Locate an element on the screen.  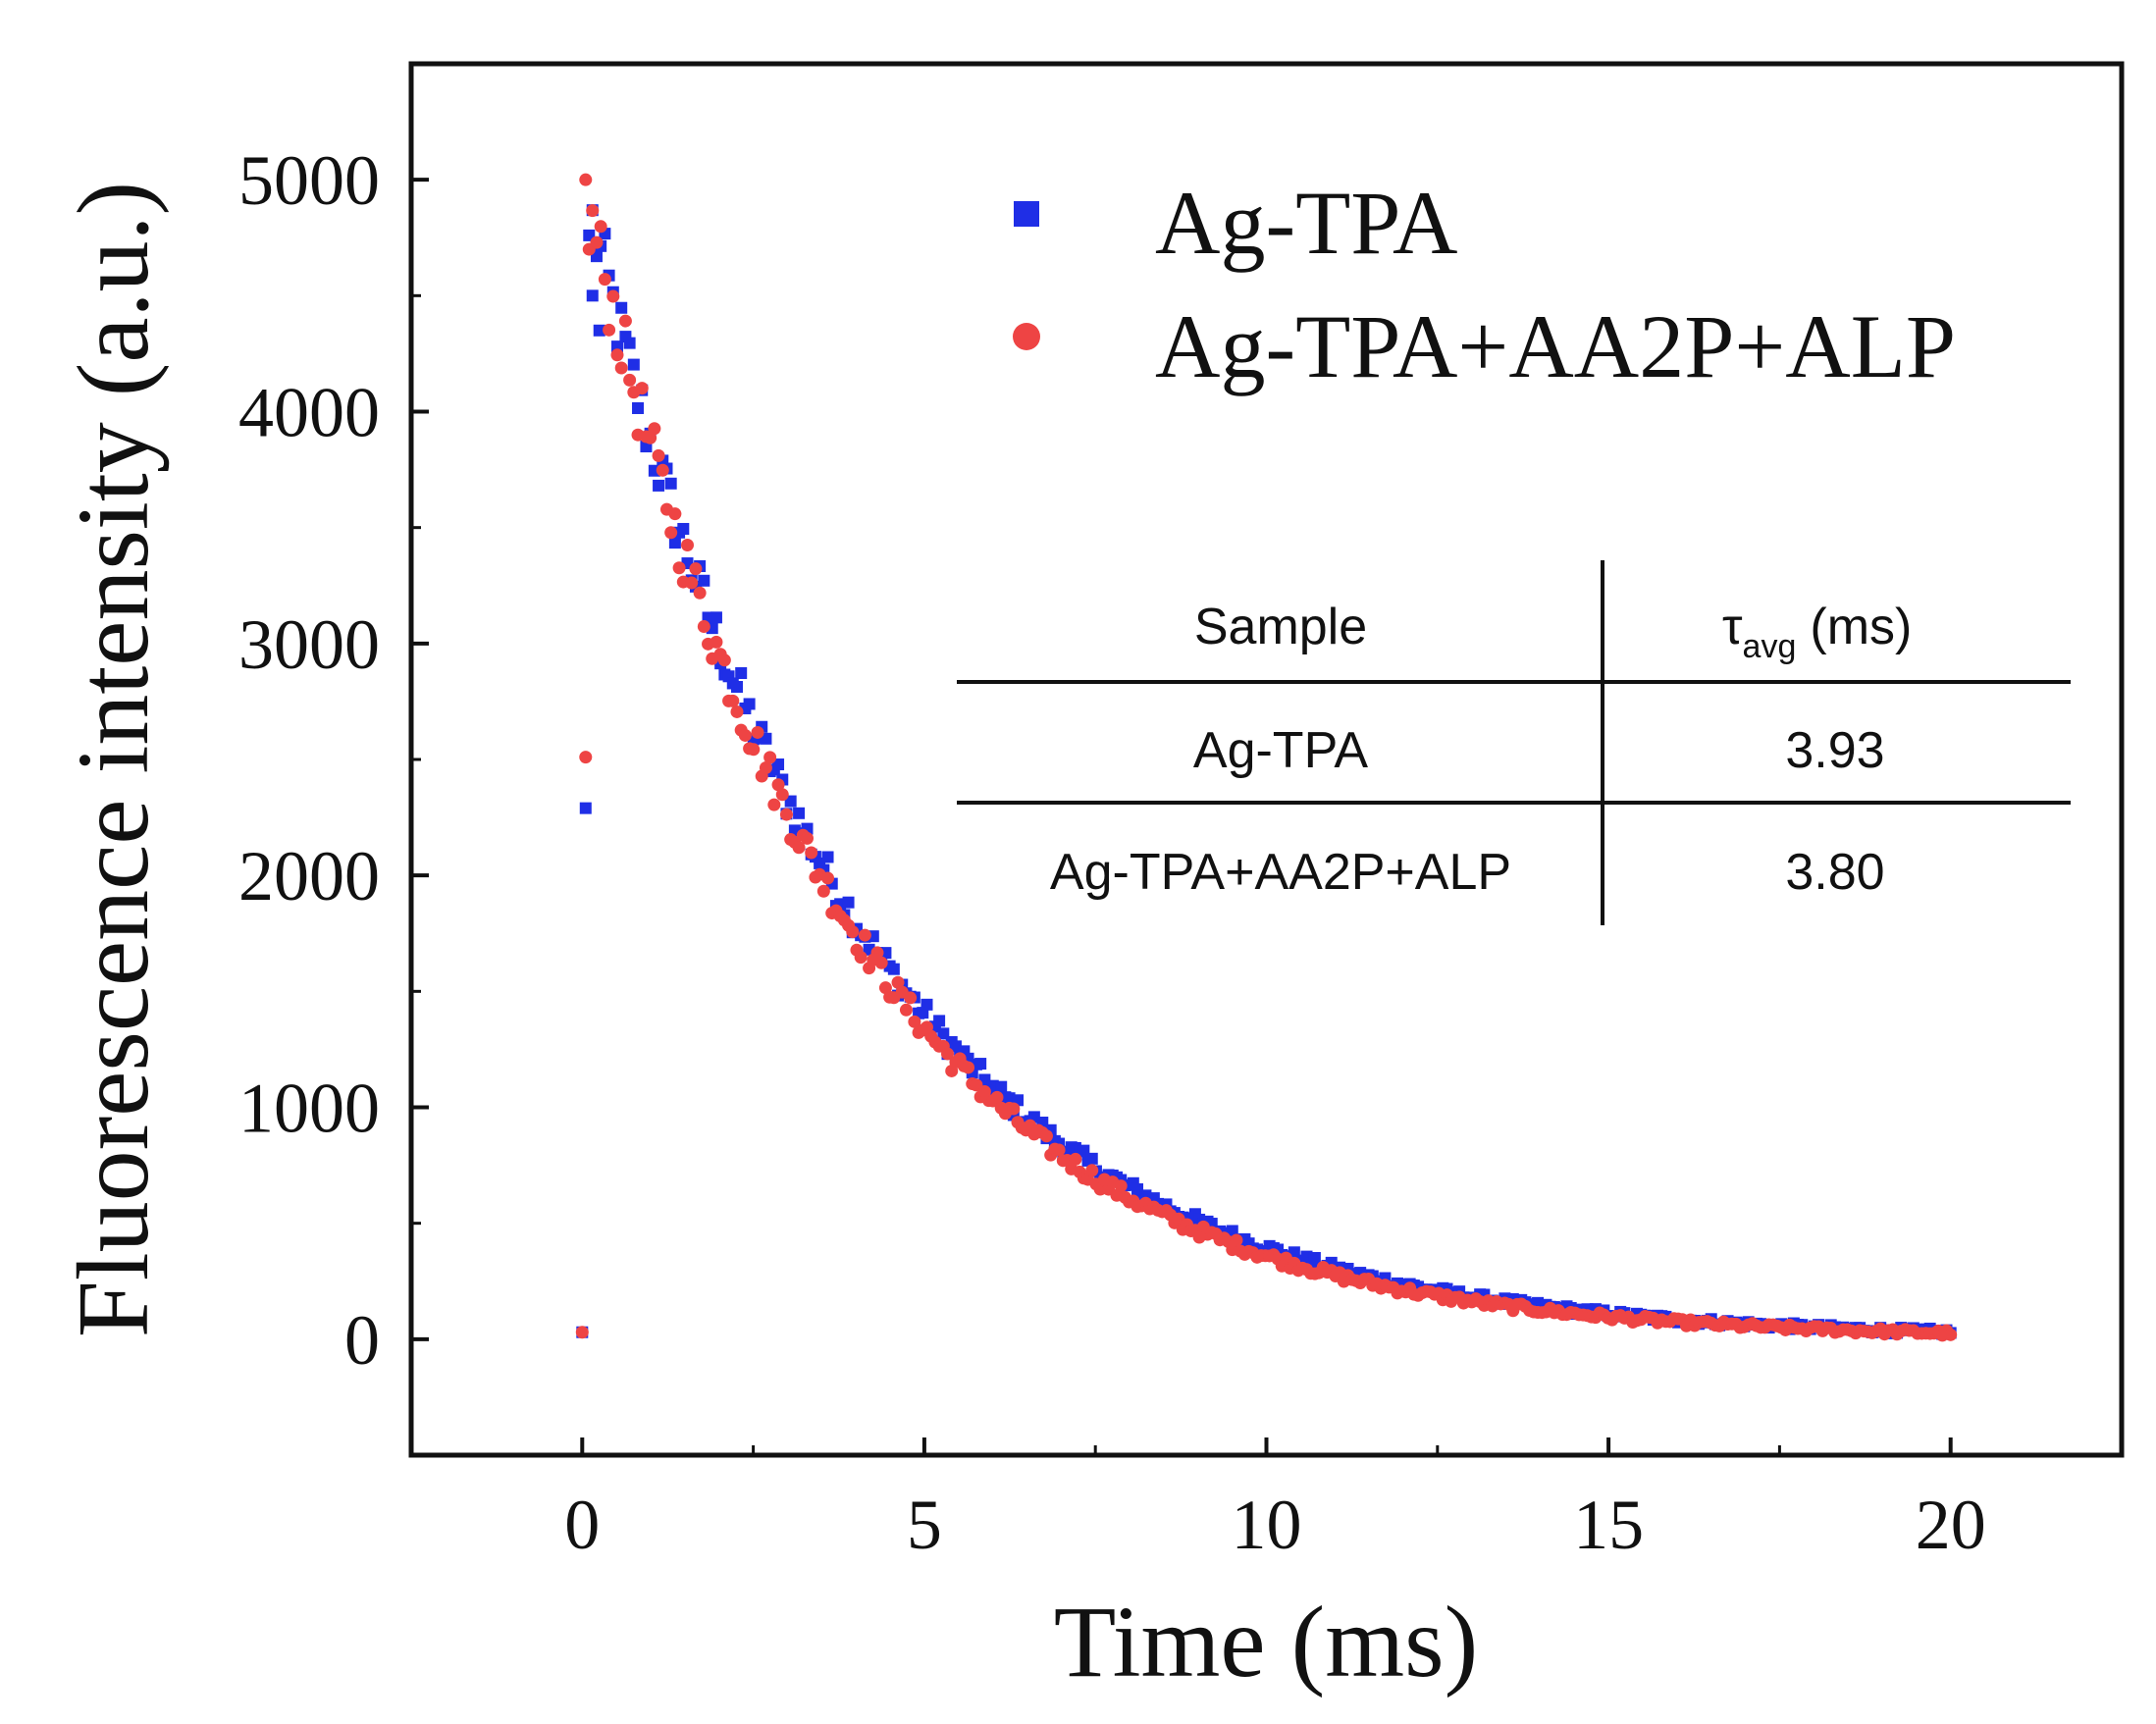
table-cell-tau-2: 3.80 is located at coordinates (1834, 872).